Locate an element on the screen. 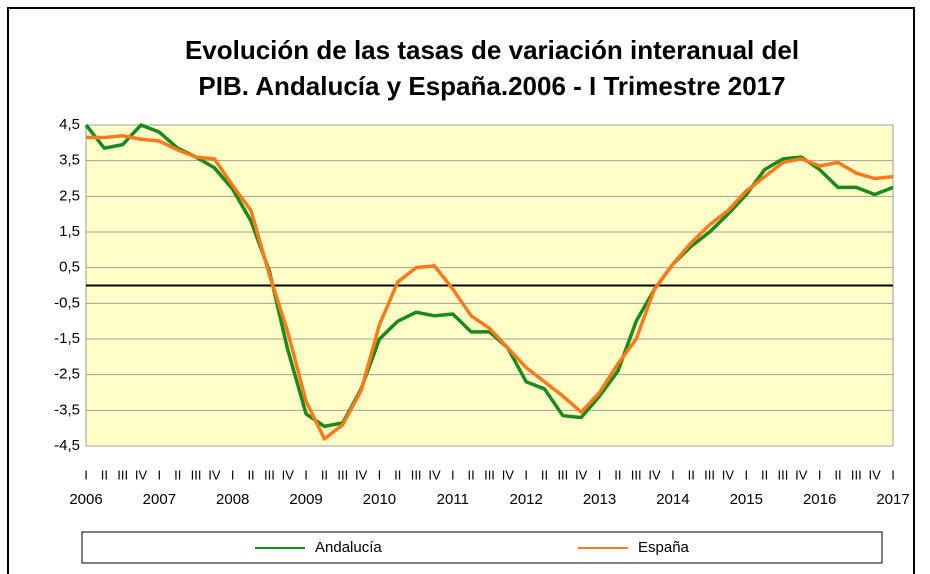 Image resolution: width=930 pixels, height=574 pixels. y-tick-label: 1,5 is located at coordinates (69, 231).